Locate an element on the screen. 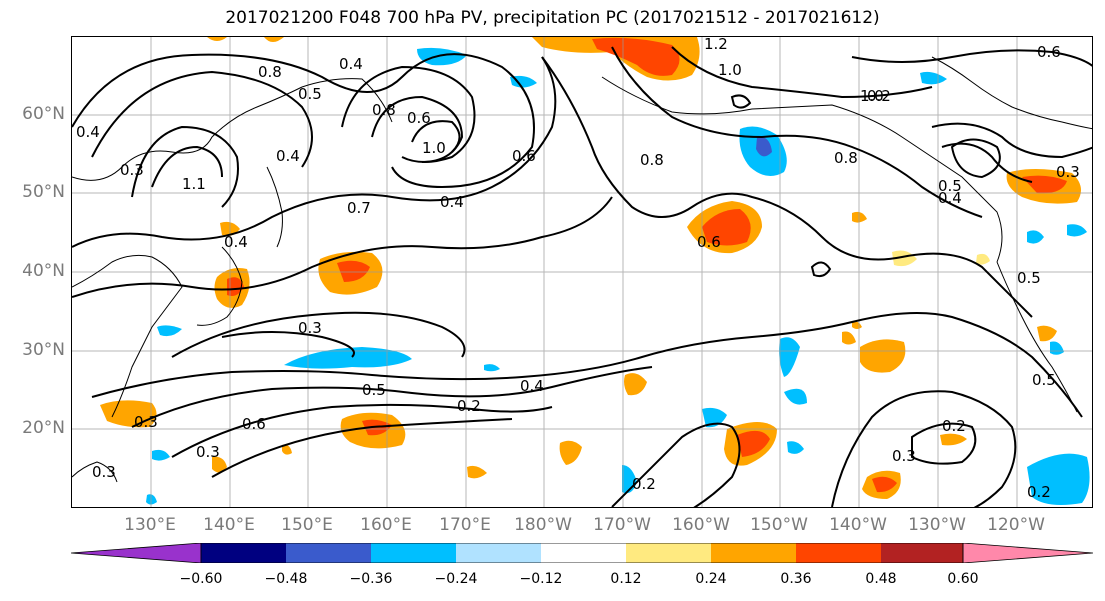  colorbar-tick-label: −0.60 is located at coordinates (201, 579).